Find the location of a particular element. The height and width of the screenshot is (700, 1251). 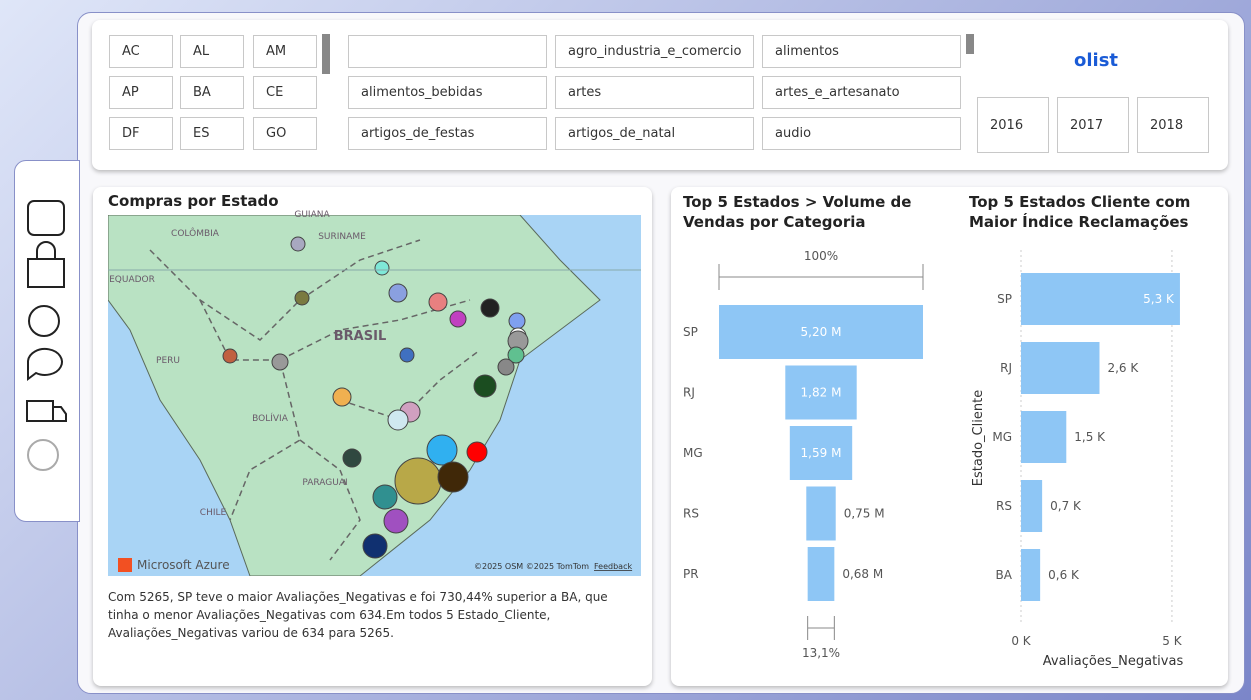

map-label: EQUADOR is located at coordinates (132, 280).